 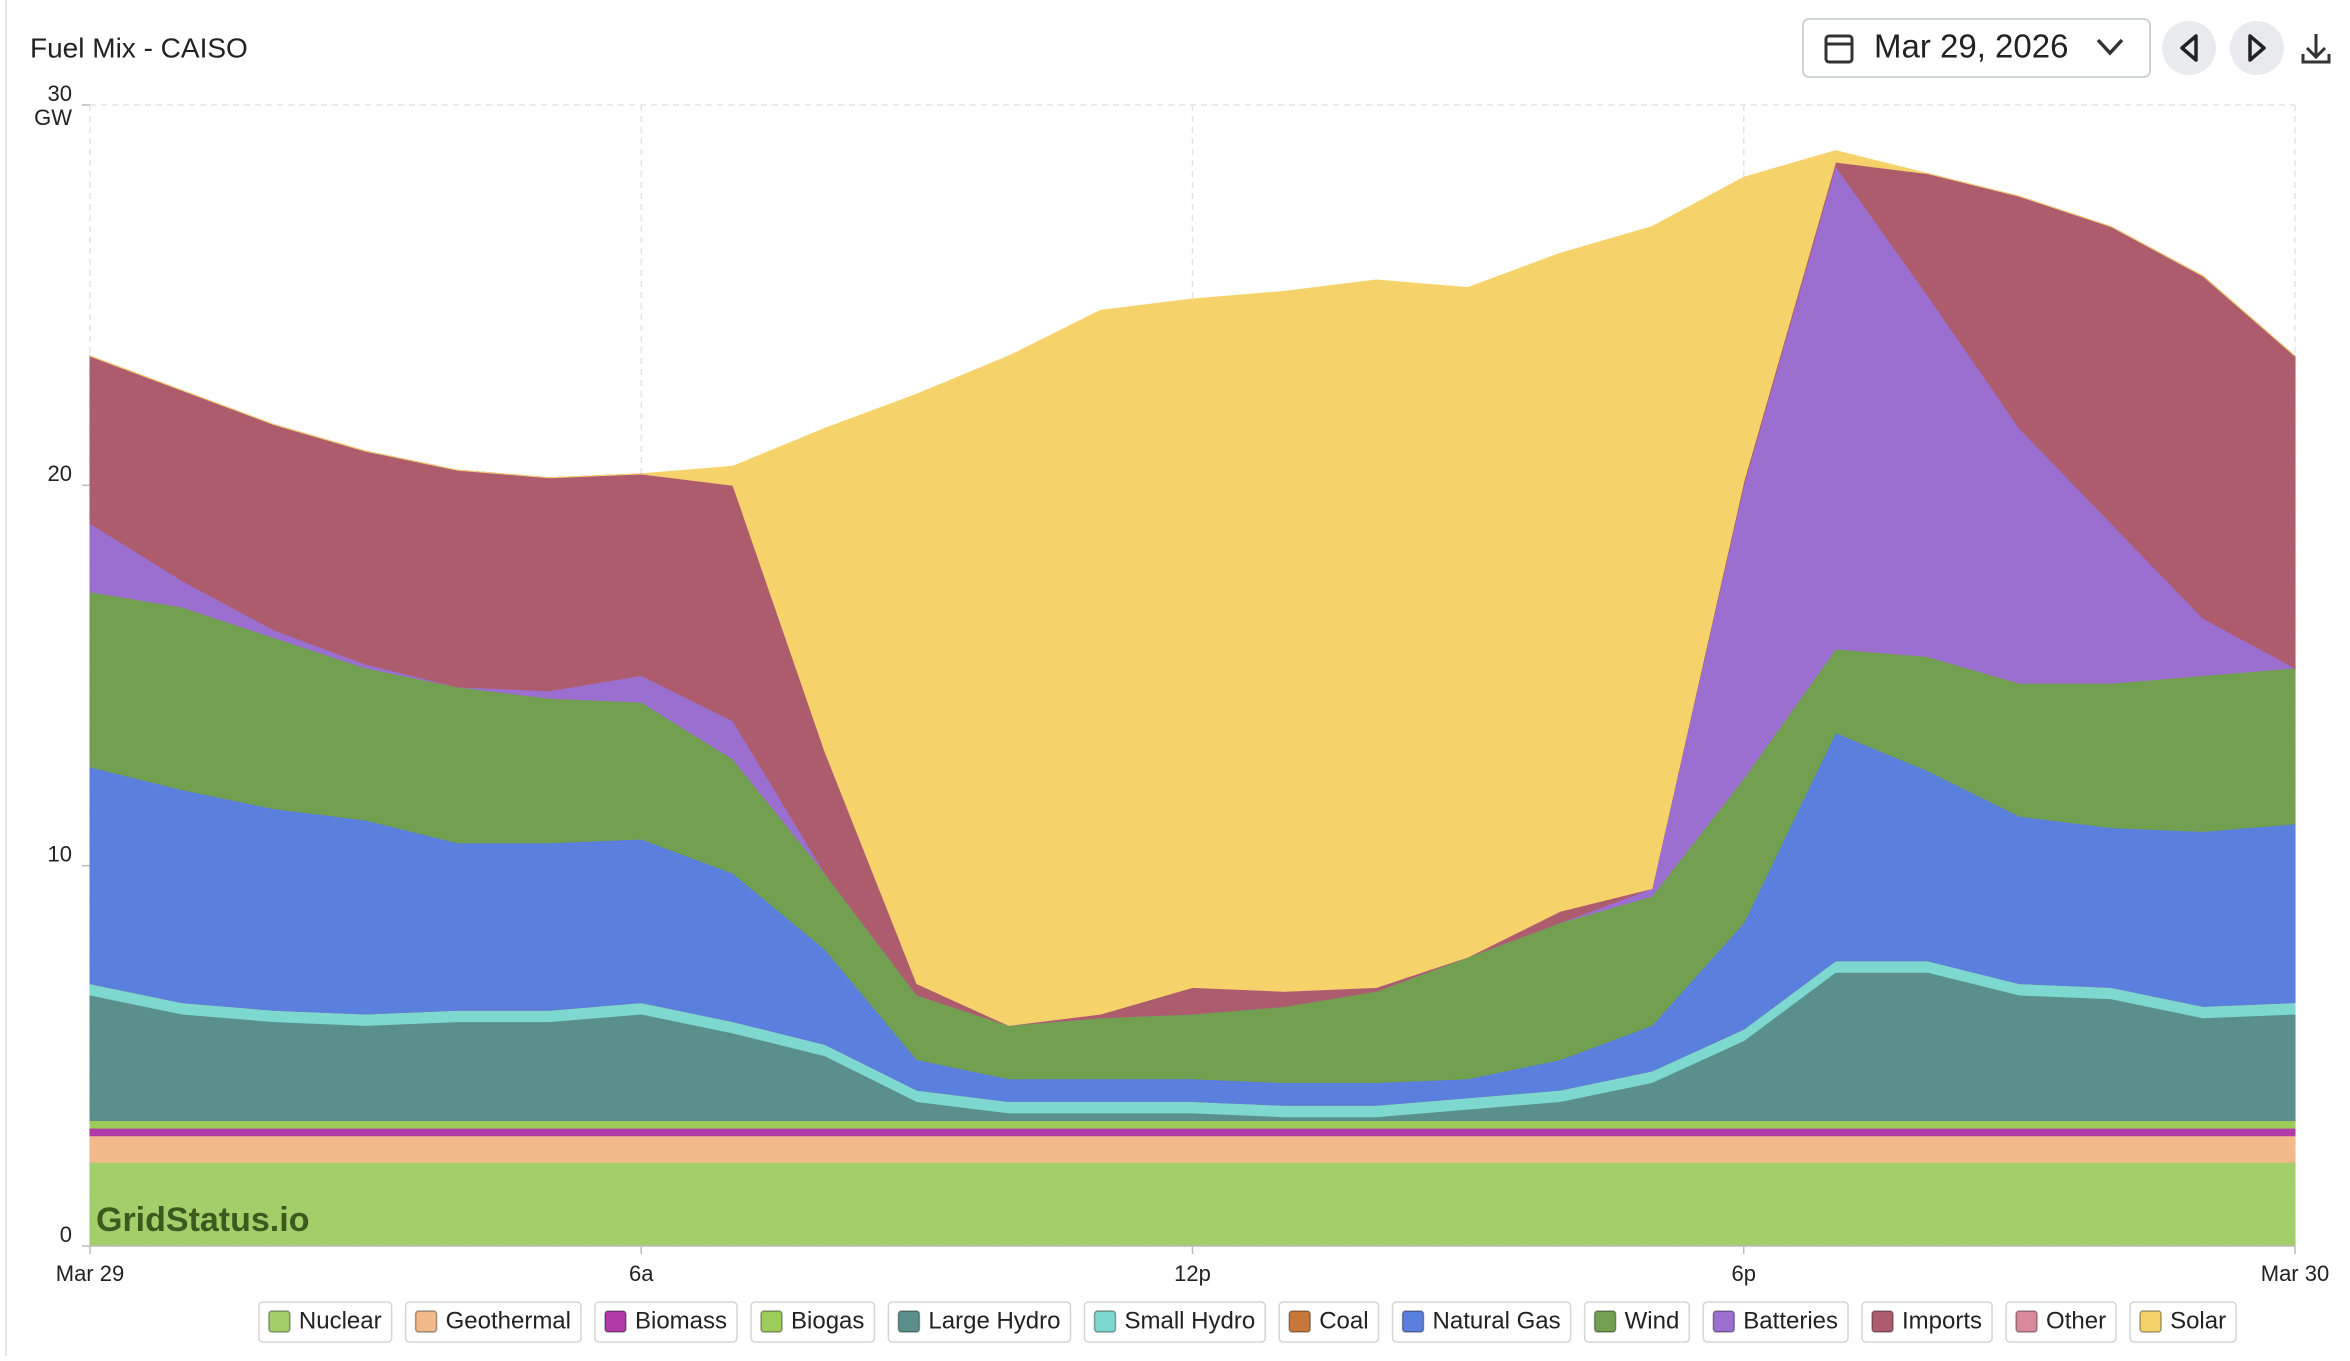 I want to click on prev-button, so click(x=2189, y=48).